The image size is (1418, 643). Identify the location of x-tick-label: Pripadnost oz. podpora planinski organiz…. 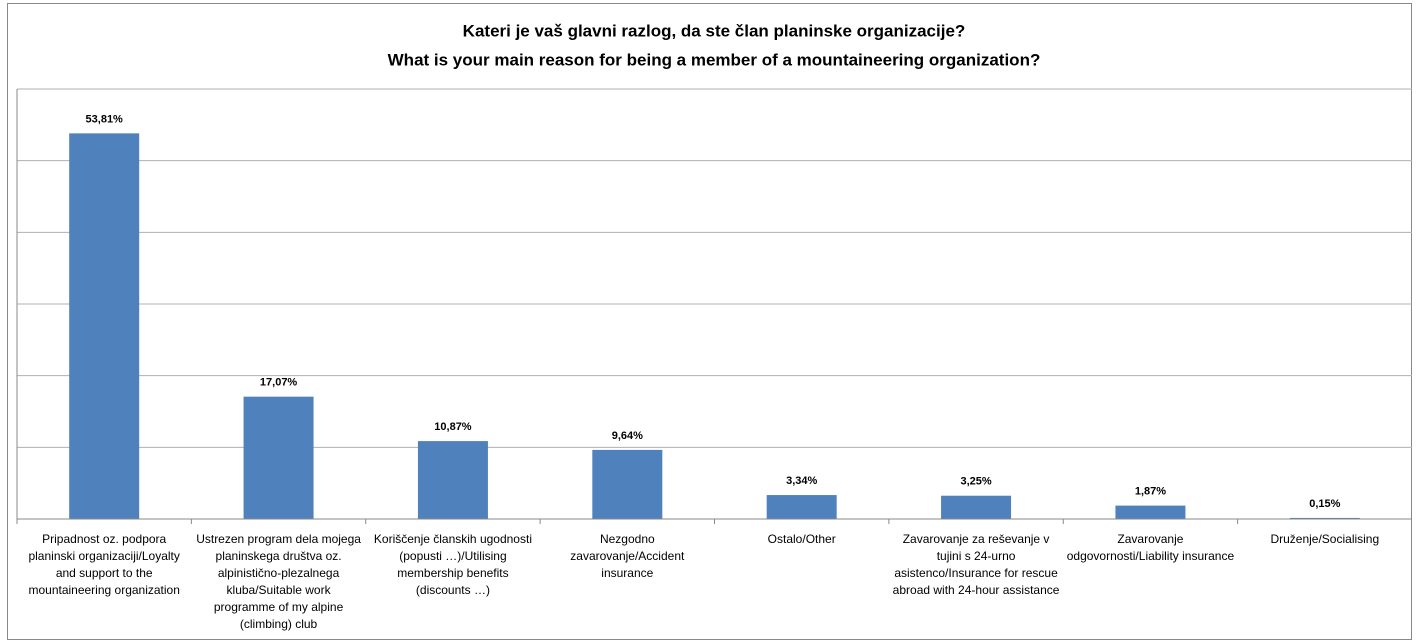
(104, 564).